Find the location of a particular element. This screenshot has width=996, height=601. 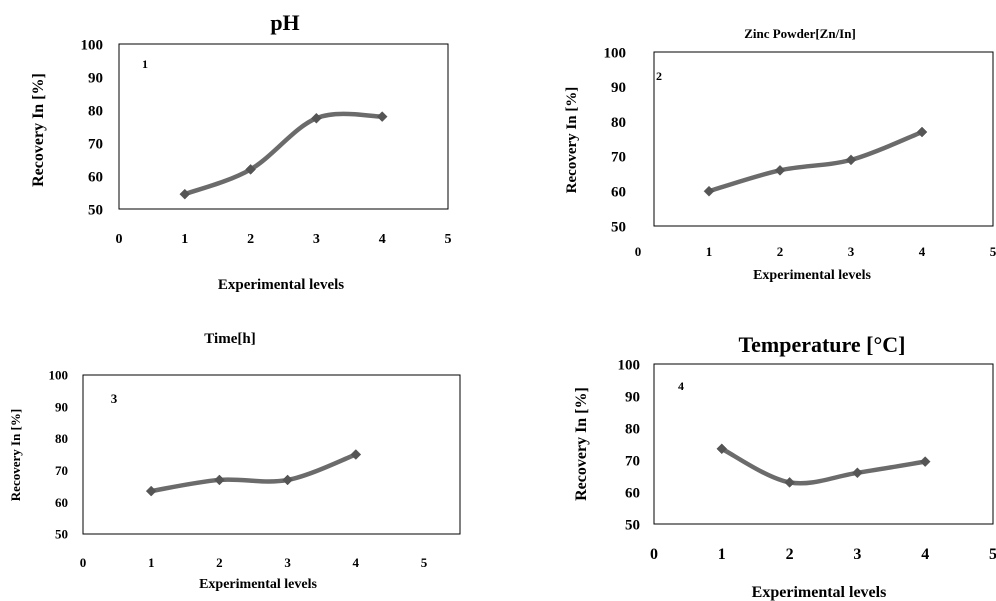

chart-title: pH is located at coordinates (284, 22).